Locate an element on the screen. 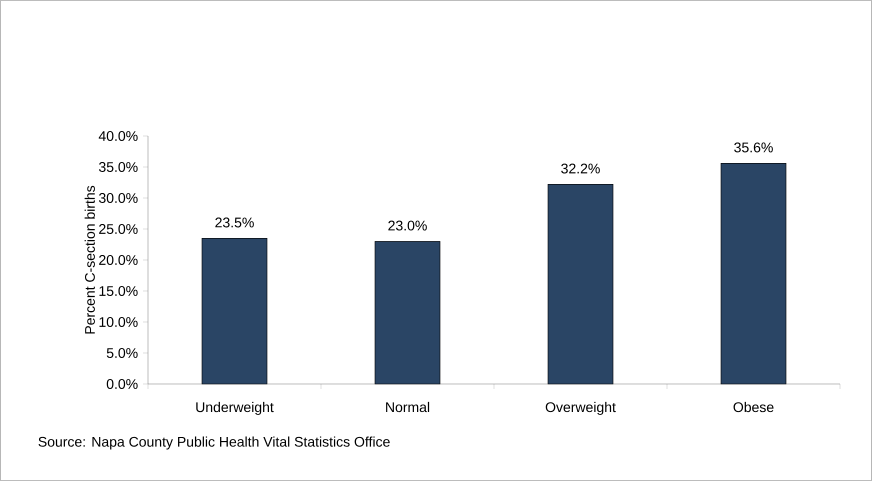  y-axis-title: Percent C-section births is located at coordinates (89, 260).